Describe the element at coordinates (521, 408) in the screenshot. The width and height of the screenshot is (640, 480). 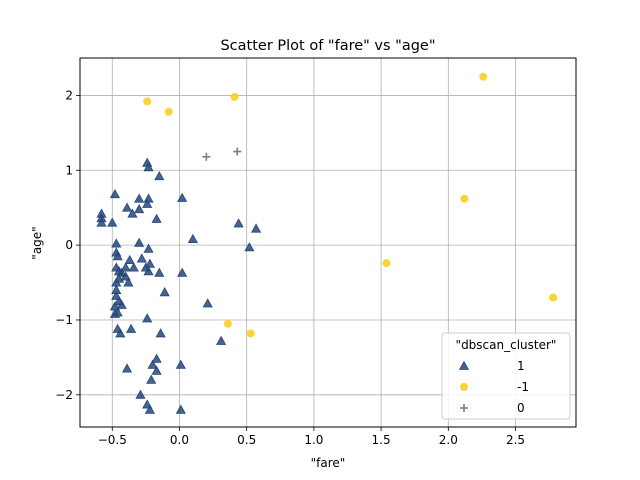
I see `legend-label: 0` at that location.